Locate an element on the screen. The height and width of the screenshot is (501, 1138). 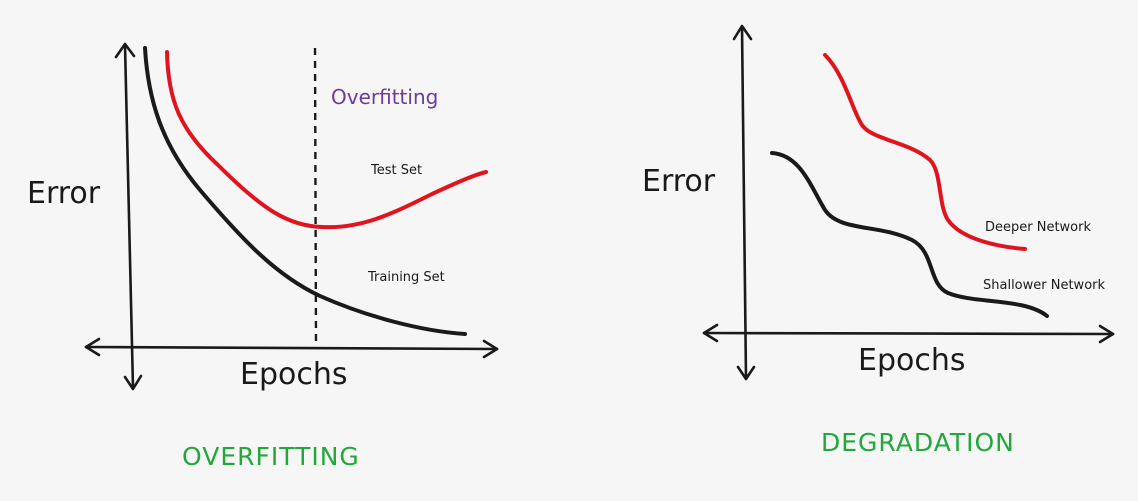
overfitting-title: OVERFITTING is located at coordinates (271, 456).